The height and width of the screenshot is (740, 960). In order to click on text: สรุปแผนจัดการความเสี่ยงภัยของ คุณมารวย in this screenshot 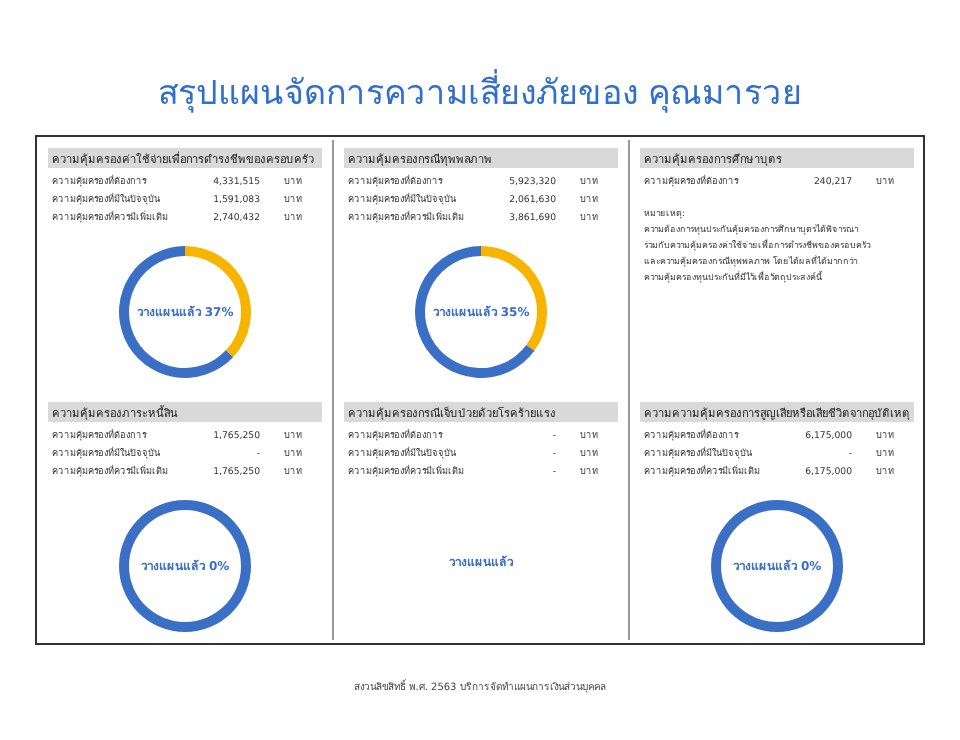, I will do `click(480, 91)`.